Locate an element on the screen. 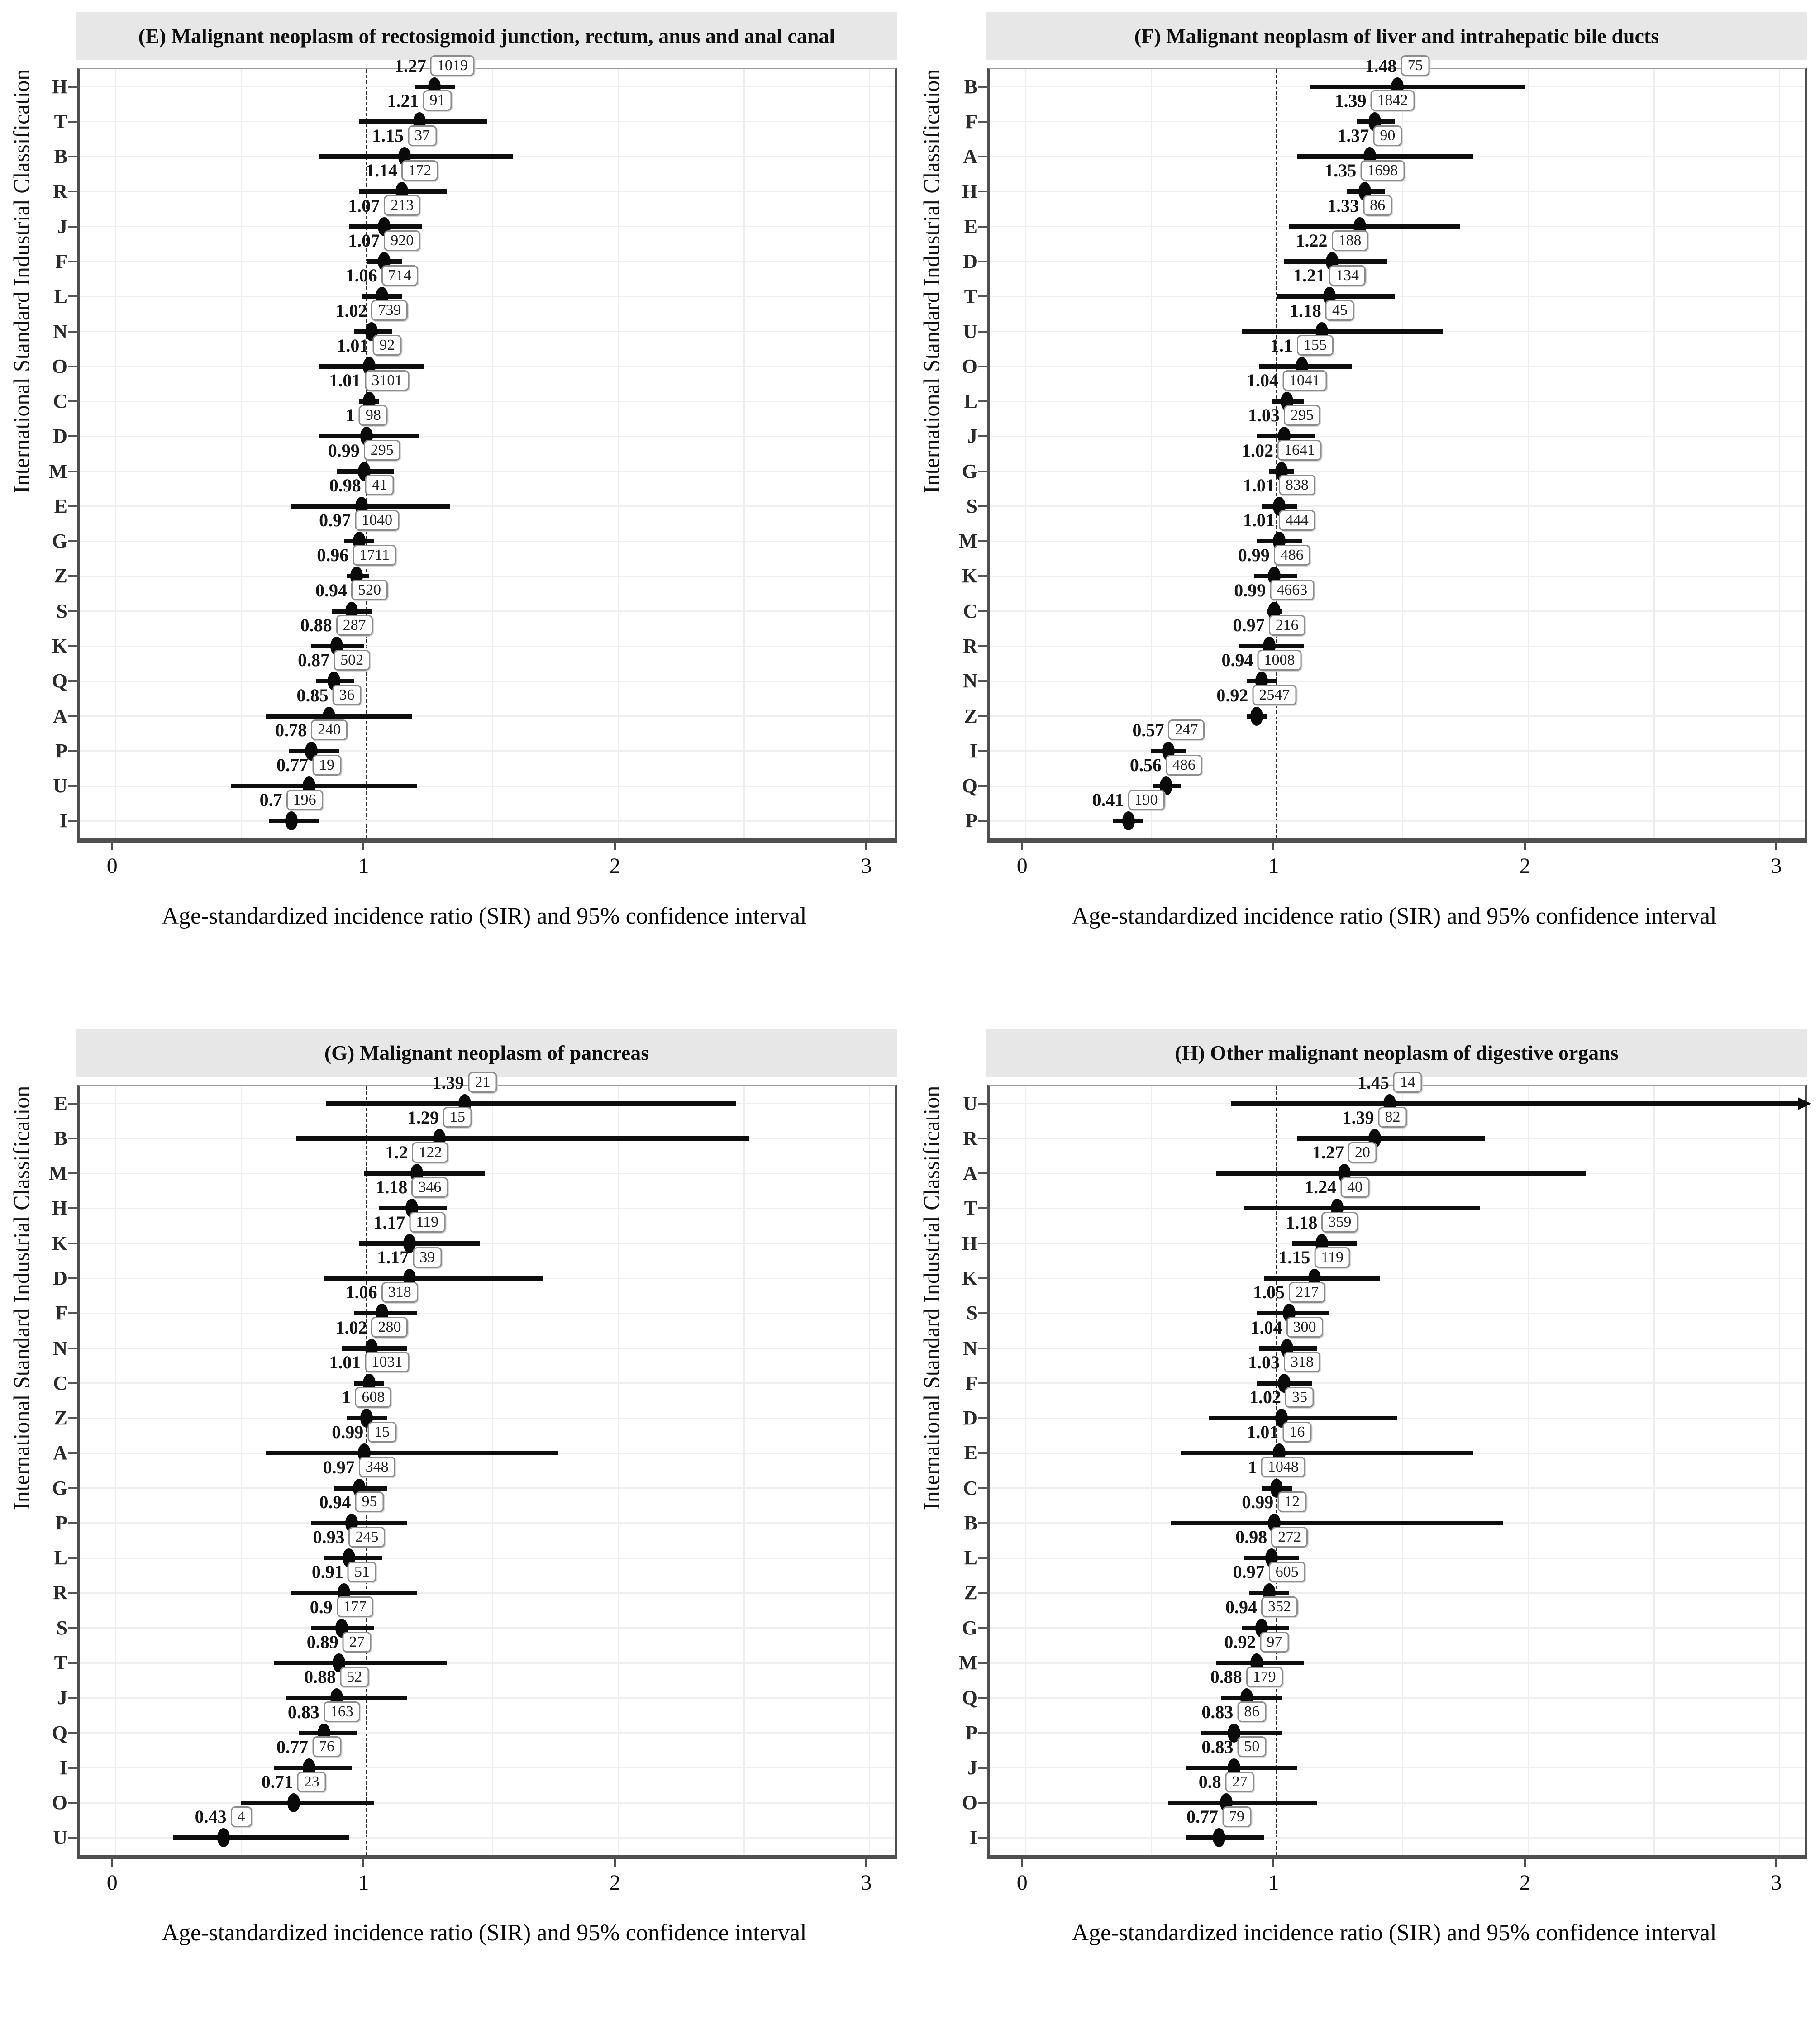  sir-value-label: 0.83 is located at coordinates (1217, 1746).